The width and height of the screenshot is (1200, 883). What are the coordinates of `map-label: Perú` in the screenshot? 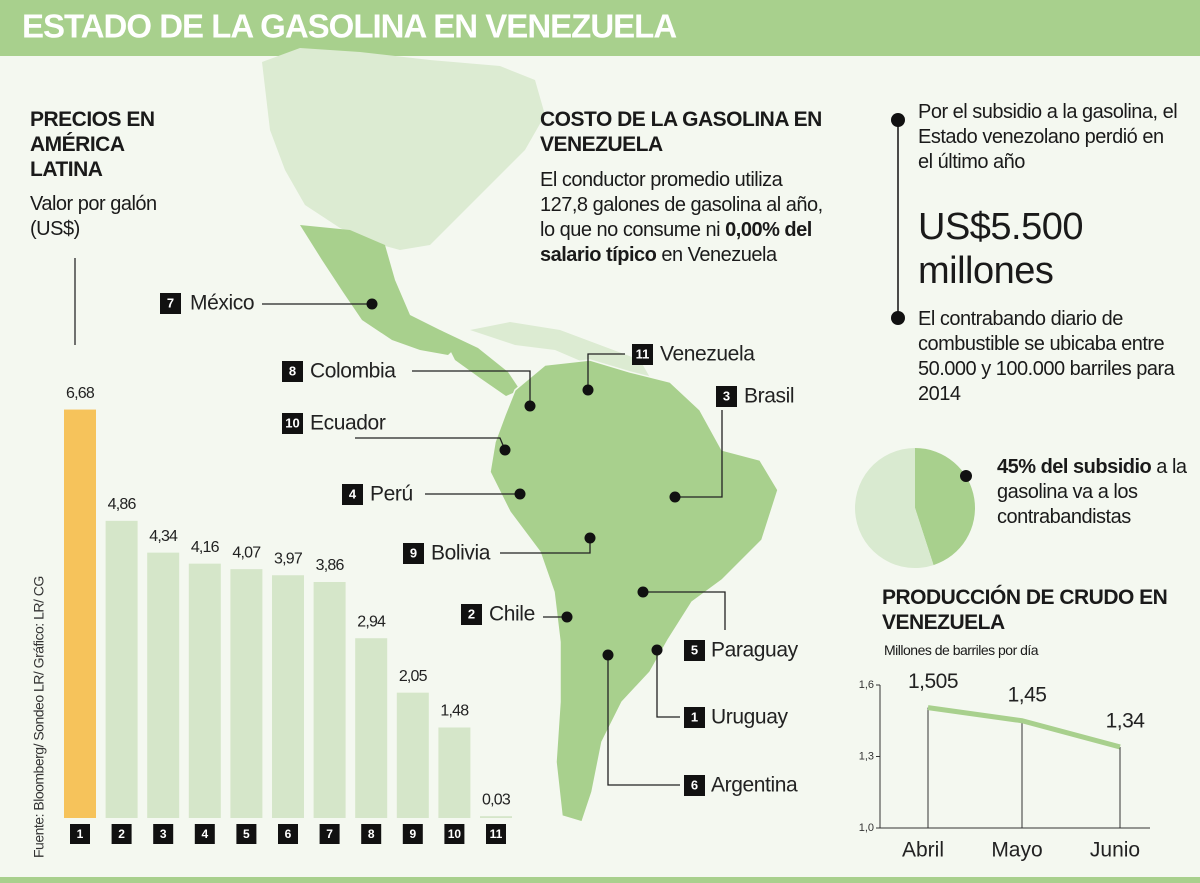 It's located at (391, 494).